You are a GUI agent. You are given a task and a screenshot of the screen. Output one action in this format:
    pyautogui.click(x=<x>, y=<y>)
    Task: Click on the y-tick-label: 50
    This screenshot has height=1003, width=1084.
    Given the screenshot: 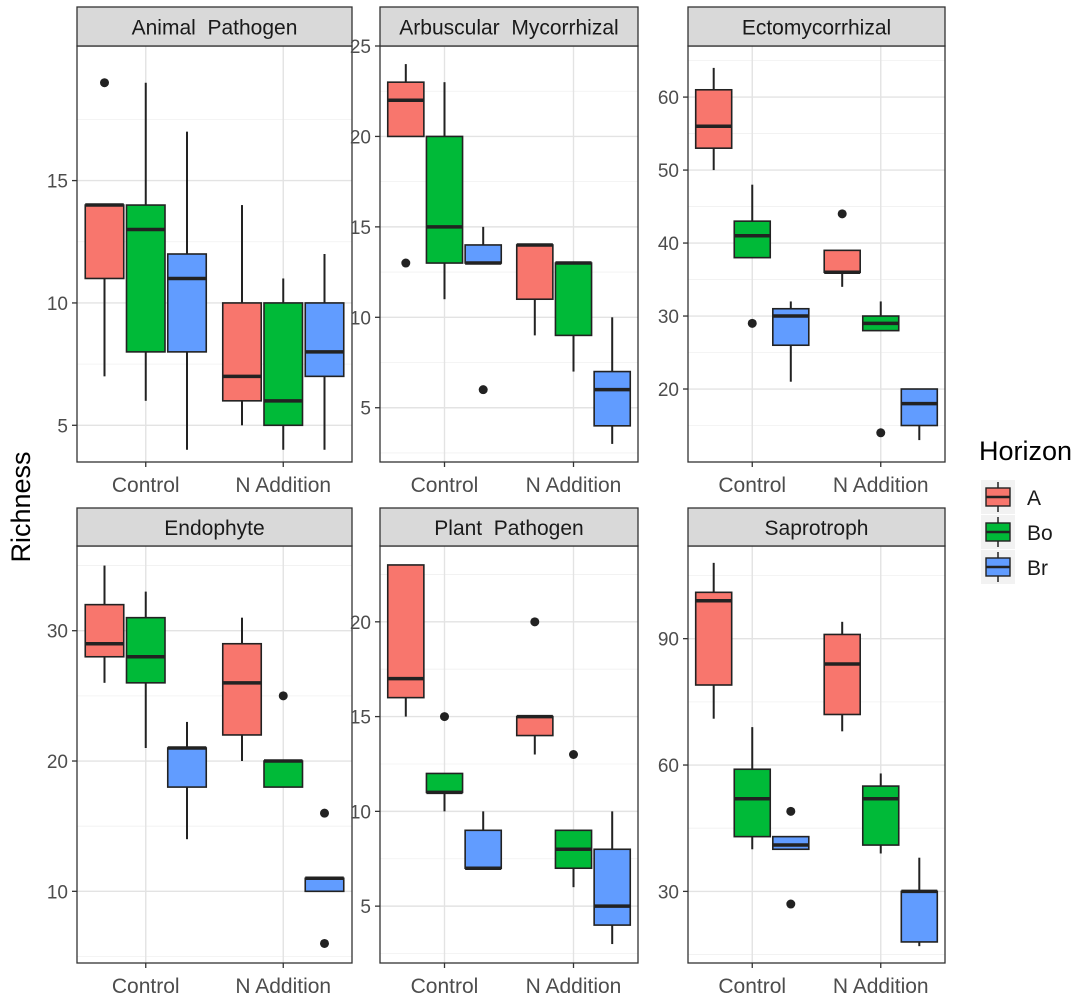 What is the action you would take?
    pyautogui.click(x=668, y=171)
    